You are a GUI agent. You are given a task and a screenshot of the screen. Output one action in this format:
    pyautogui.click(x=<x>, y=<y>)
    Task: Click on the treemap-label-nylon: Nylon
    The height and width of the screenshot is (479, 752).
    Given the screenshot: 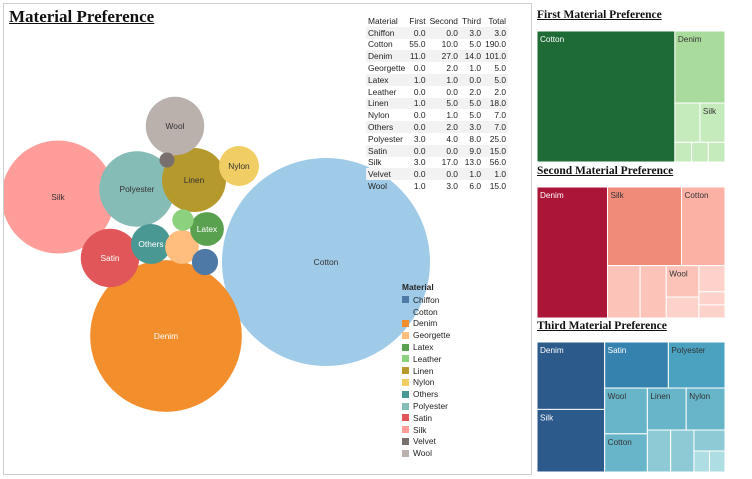 What is the action you would take?
    pyautogui.click(x=699, y=396)
    